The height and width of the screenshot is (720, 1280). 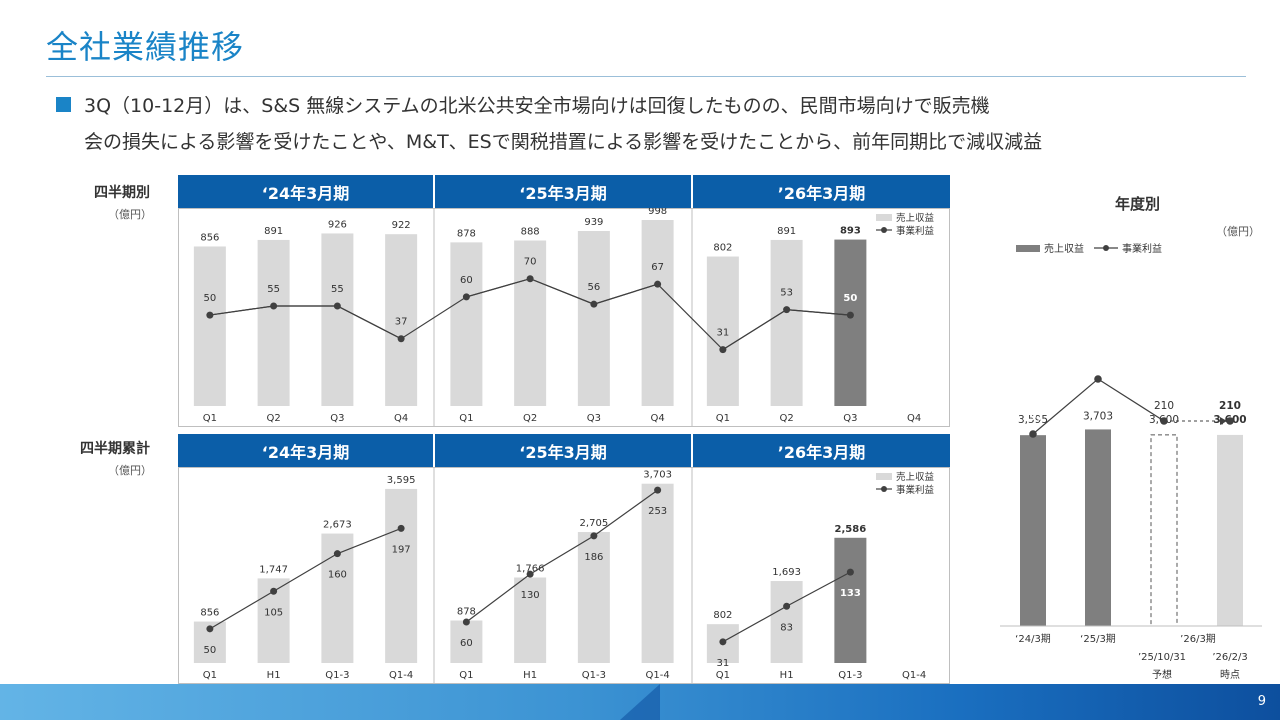 I want to click on profit-value-label: 186, so click(x=593, y=557).